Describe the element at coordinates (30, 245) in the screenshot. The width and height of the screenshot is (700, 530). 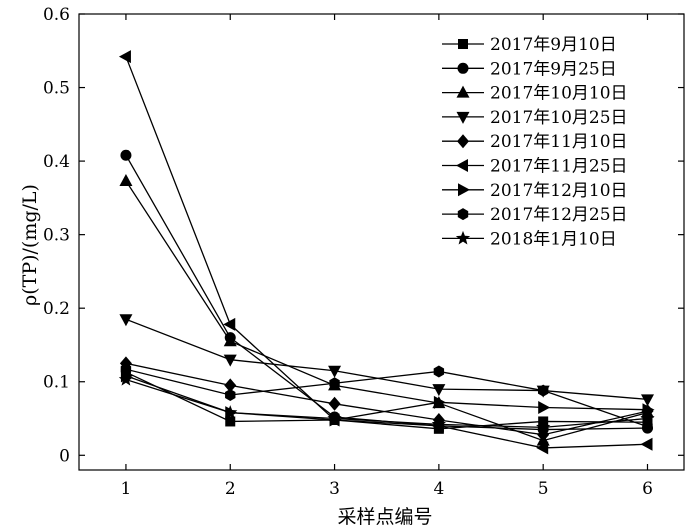
I see `y-axis-title: ρ(TP)/(mg/L)` at that location.